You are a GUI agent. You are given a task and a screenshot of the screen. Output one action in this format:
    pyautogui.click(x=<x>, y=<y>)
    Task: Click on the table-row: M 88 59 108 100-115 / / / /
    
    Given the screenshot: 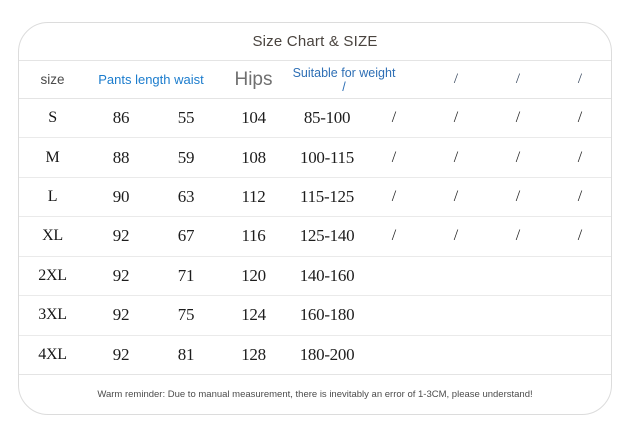 What is the action you would take?
    pyautogui.click(x=315, y=158)
    